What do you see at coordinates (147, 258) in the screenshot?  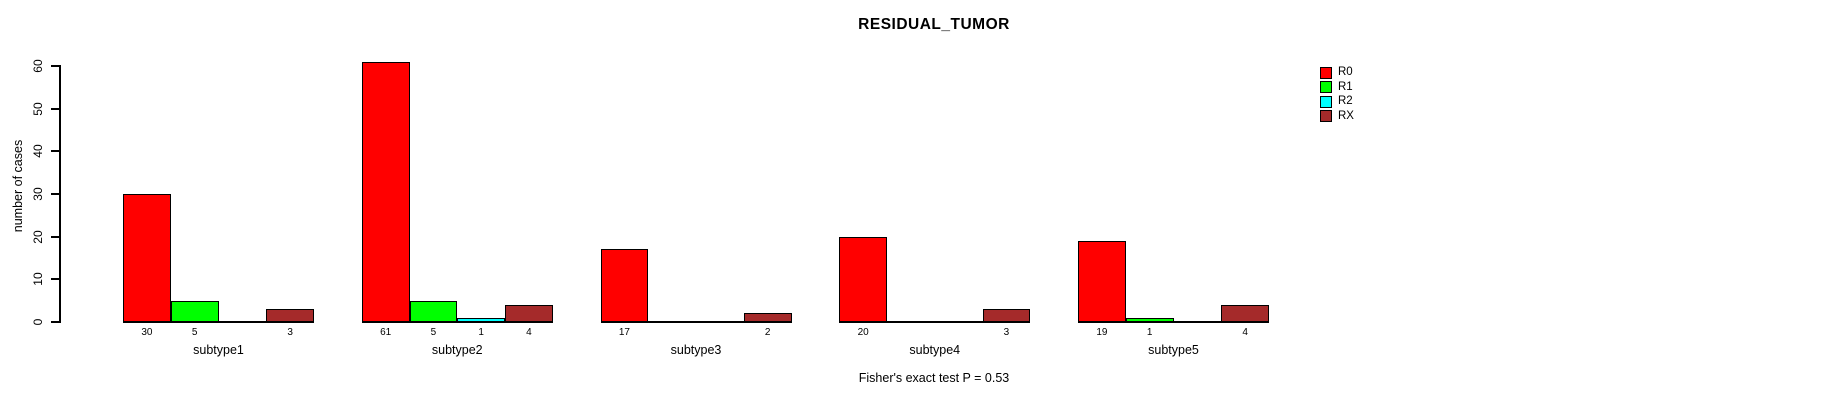 I see `bar-subtype1-R0` at bounding box center [147, 258].